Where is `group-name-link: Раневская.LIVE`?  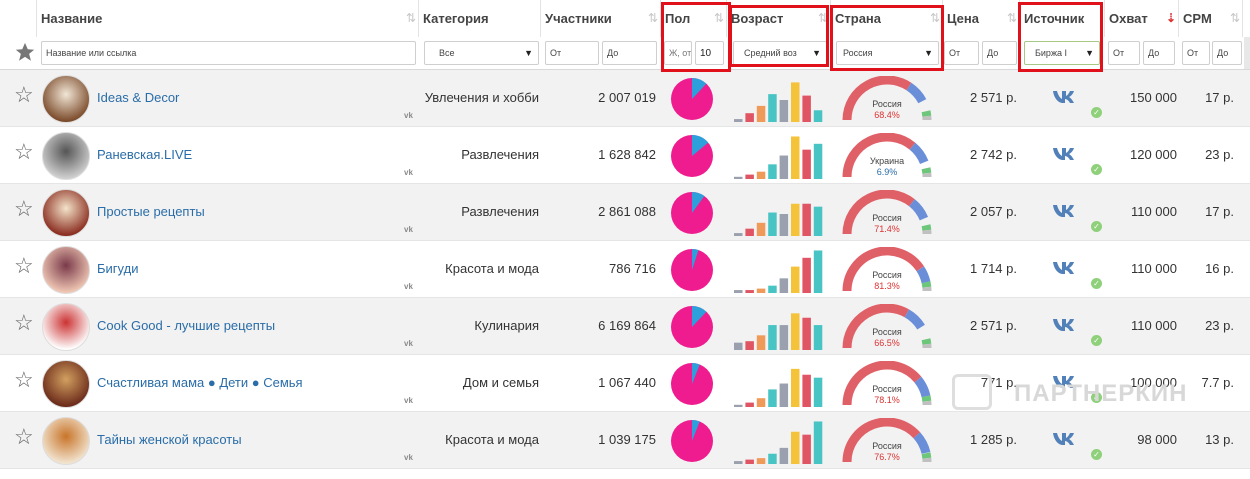
group-name-link: Раневская.LIVE is located at coordinates (145, 154).